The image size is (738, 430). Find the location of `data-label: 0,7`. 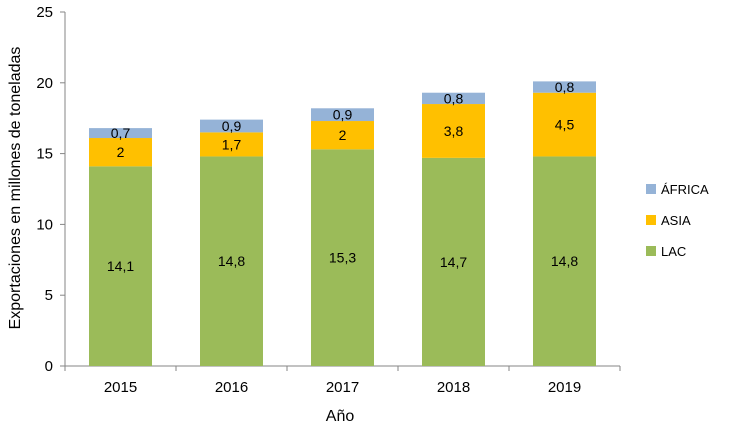

data-label: 0,7 is located at coordinates (121, 133).